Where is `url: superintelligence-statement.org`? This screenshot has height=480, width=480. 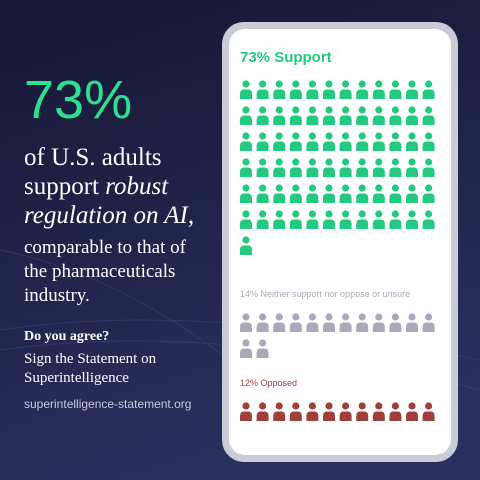 url: superintelligence-statement.org is located at coordinates (107, 404).